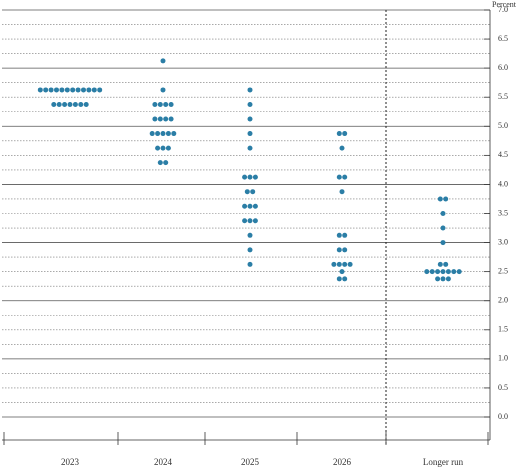 The height and width of the screenshot is (473, 522). Describe the element at coordinates (503, 358) in the screenshot. I see `y-tick-label: 1.0` at that location.